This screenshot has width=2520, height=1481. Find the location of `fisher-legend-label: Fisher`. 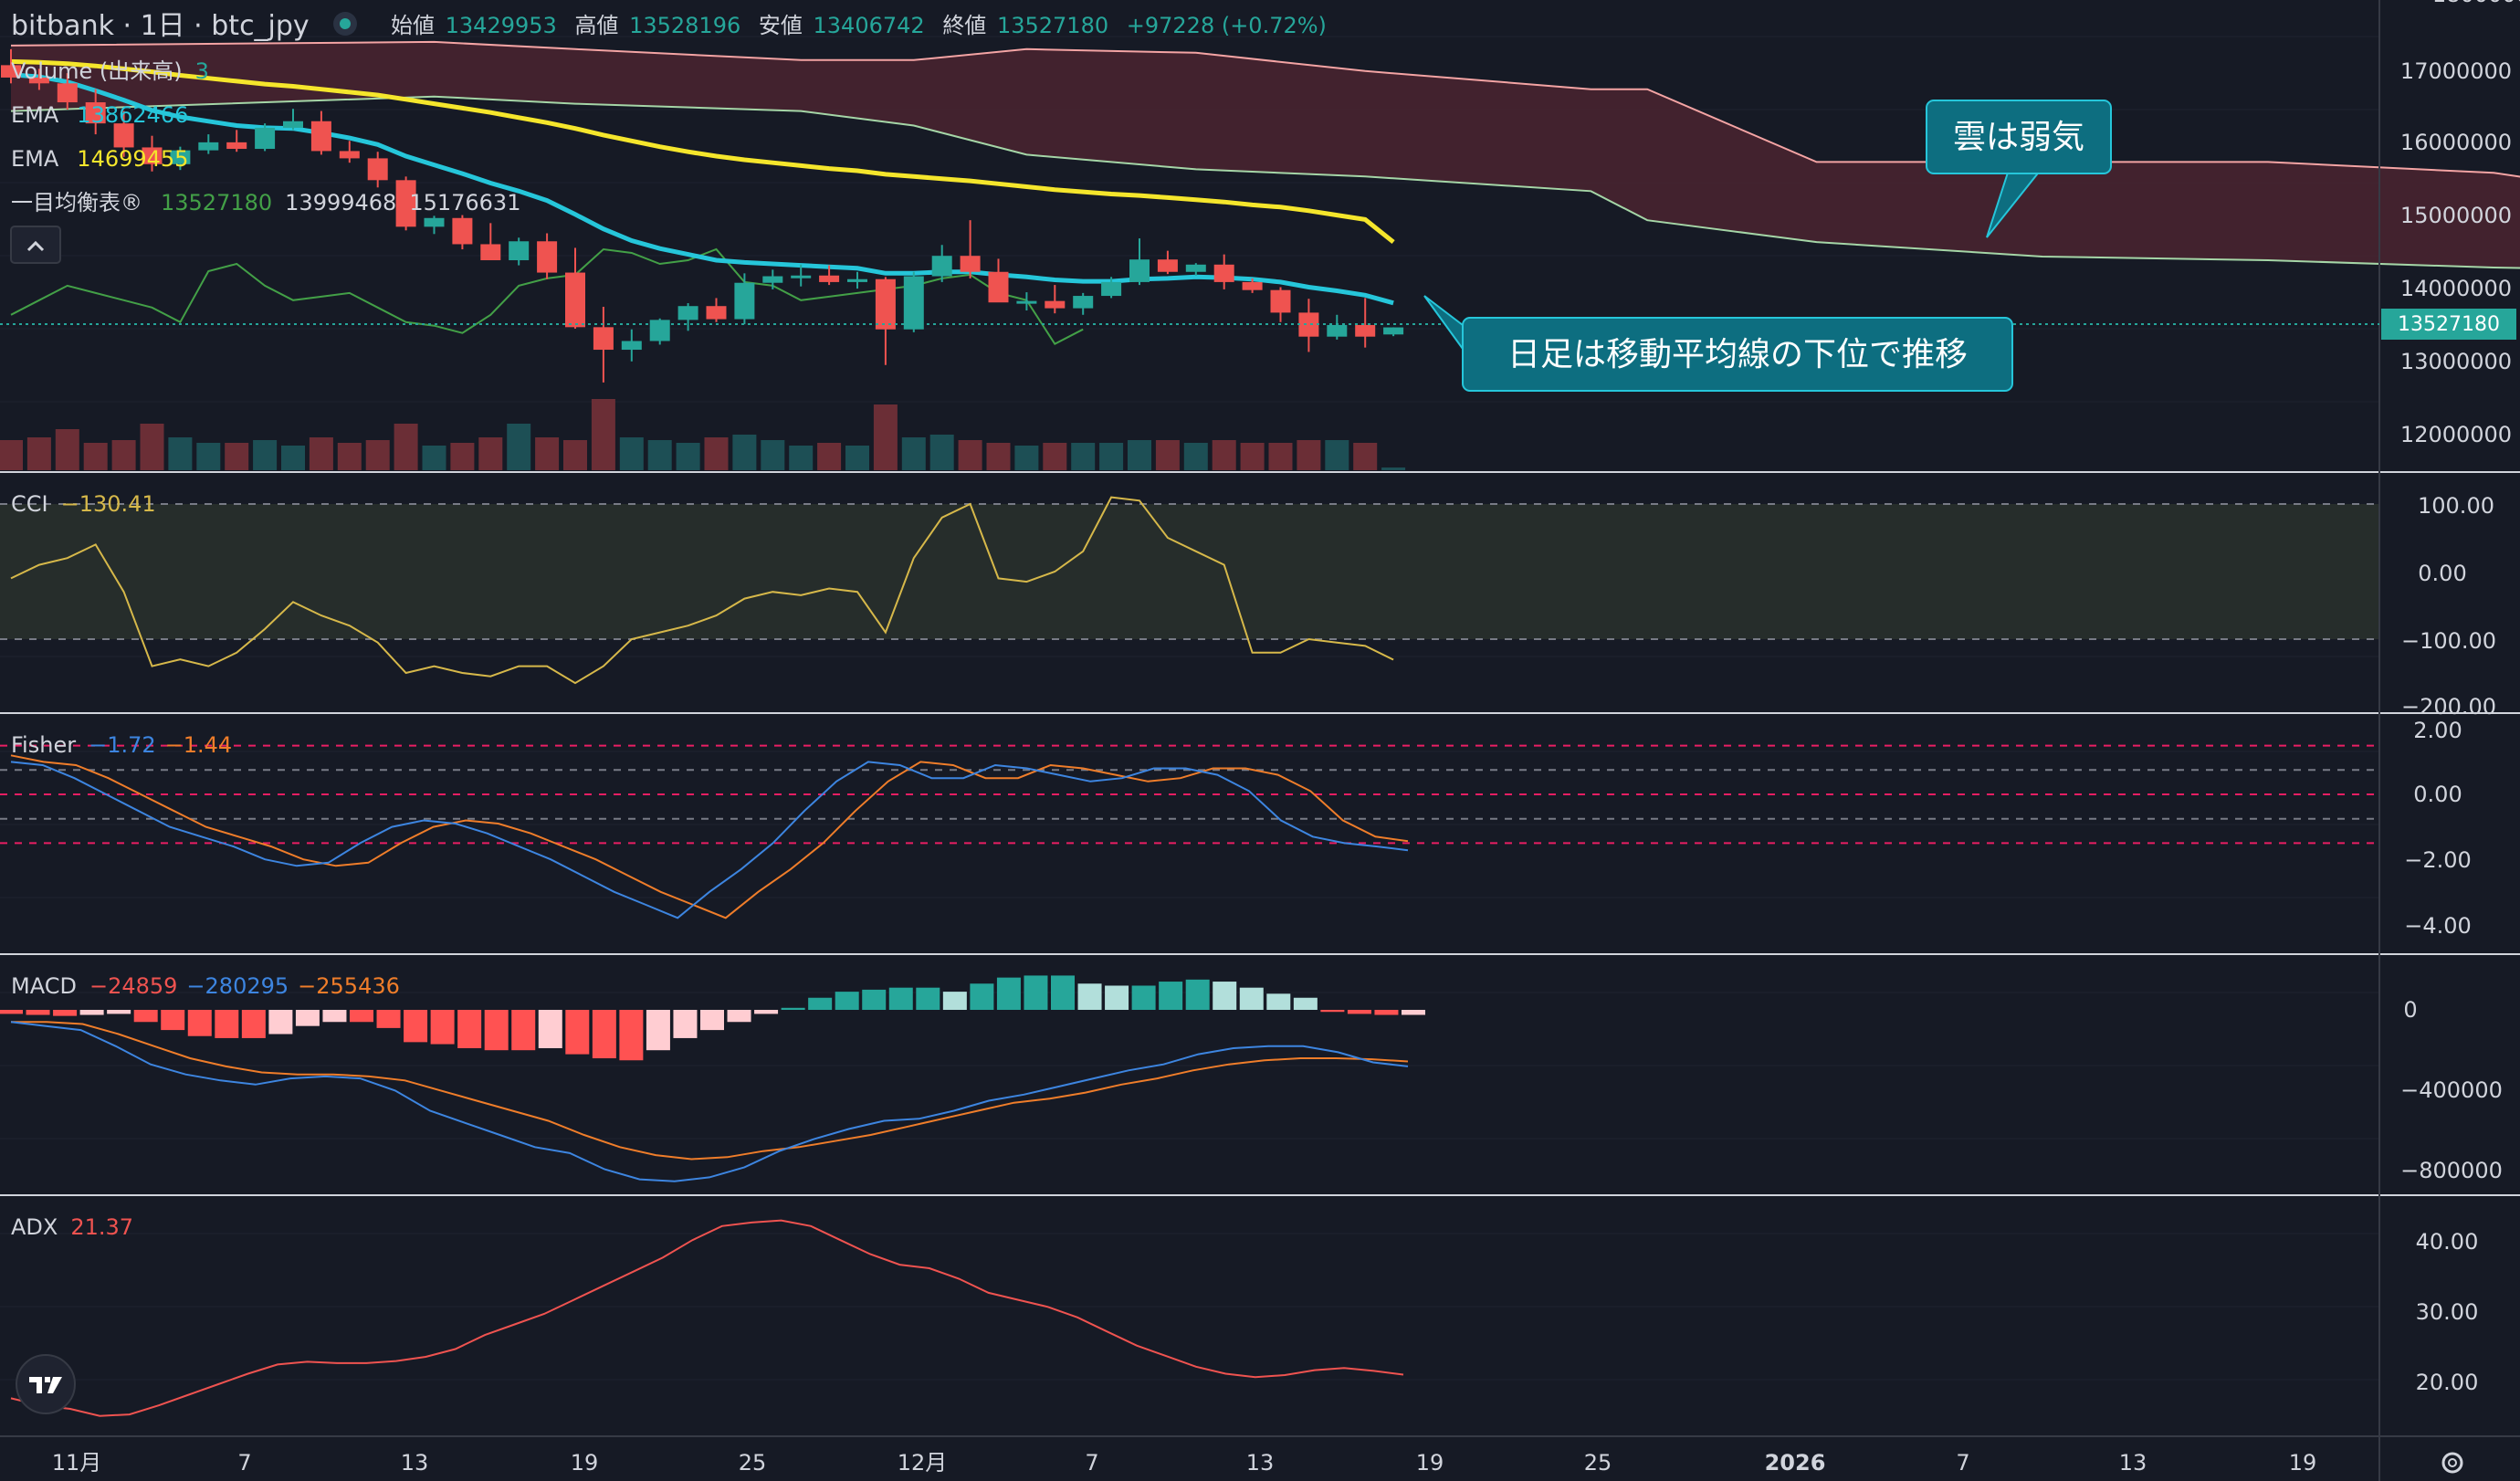

fisher-legend-label: Fisher is located at coordinates (43, 745).